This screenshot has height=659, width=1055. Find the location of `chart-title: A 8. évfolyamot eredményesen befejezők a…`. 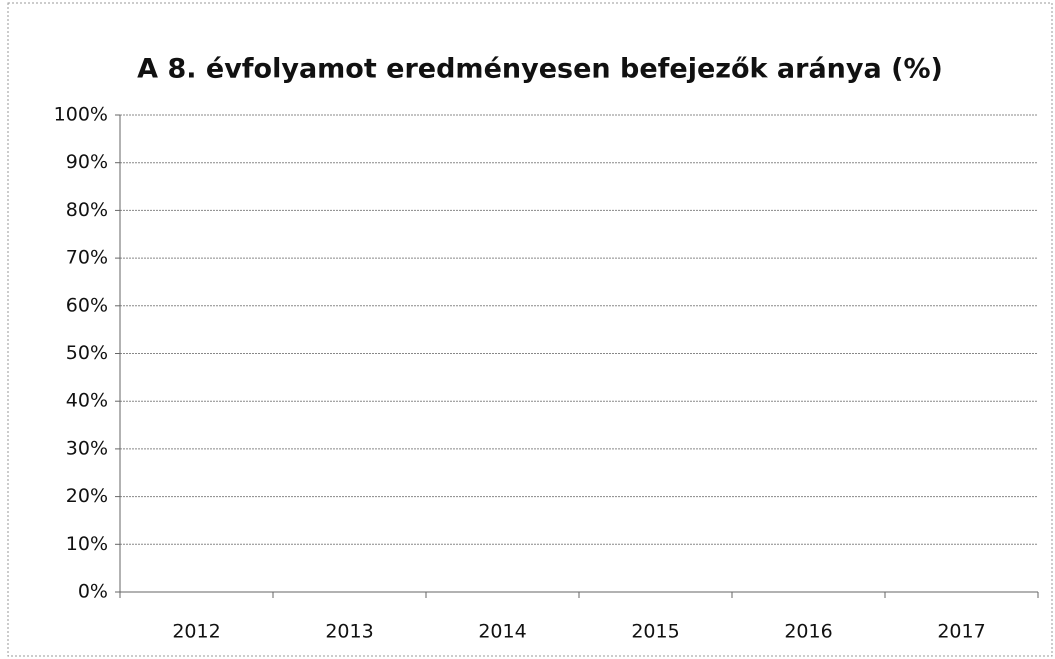

chart-title: A 8. évfolyamot eredményesen befejezők a… is located at coordinates (540, 69).